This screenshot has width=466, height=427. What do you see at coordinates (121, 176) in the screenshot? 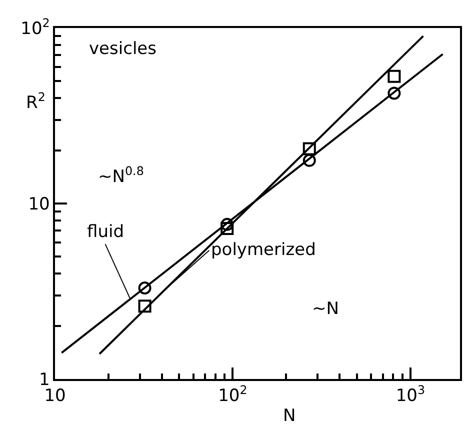
I see `annotation: ~N$^{0.8}$` at bounding box center [121, 176].